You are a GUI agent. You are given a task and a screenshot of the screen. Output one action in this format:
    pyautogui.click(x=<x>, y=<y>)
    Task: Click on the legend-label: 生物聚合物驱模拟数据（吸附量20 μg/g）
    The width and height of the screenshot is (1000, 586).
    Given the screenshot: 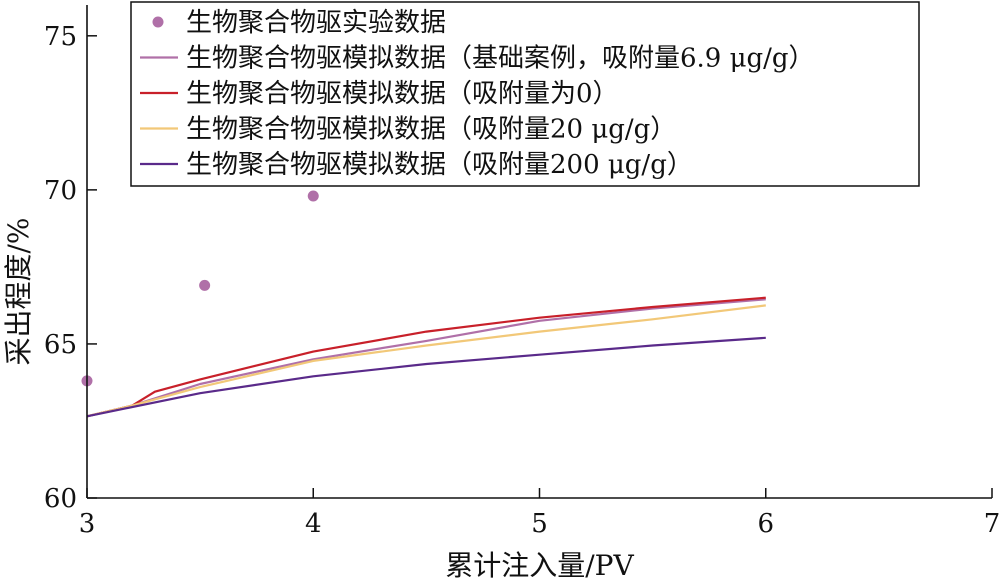 What is the action you would take?
    pyautogui.click(x=431, y=130)
    